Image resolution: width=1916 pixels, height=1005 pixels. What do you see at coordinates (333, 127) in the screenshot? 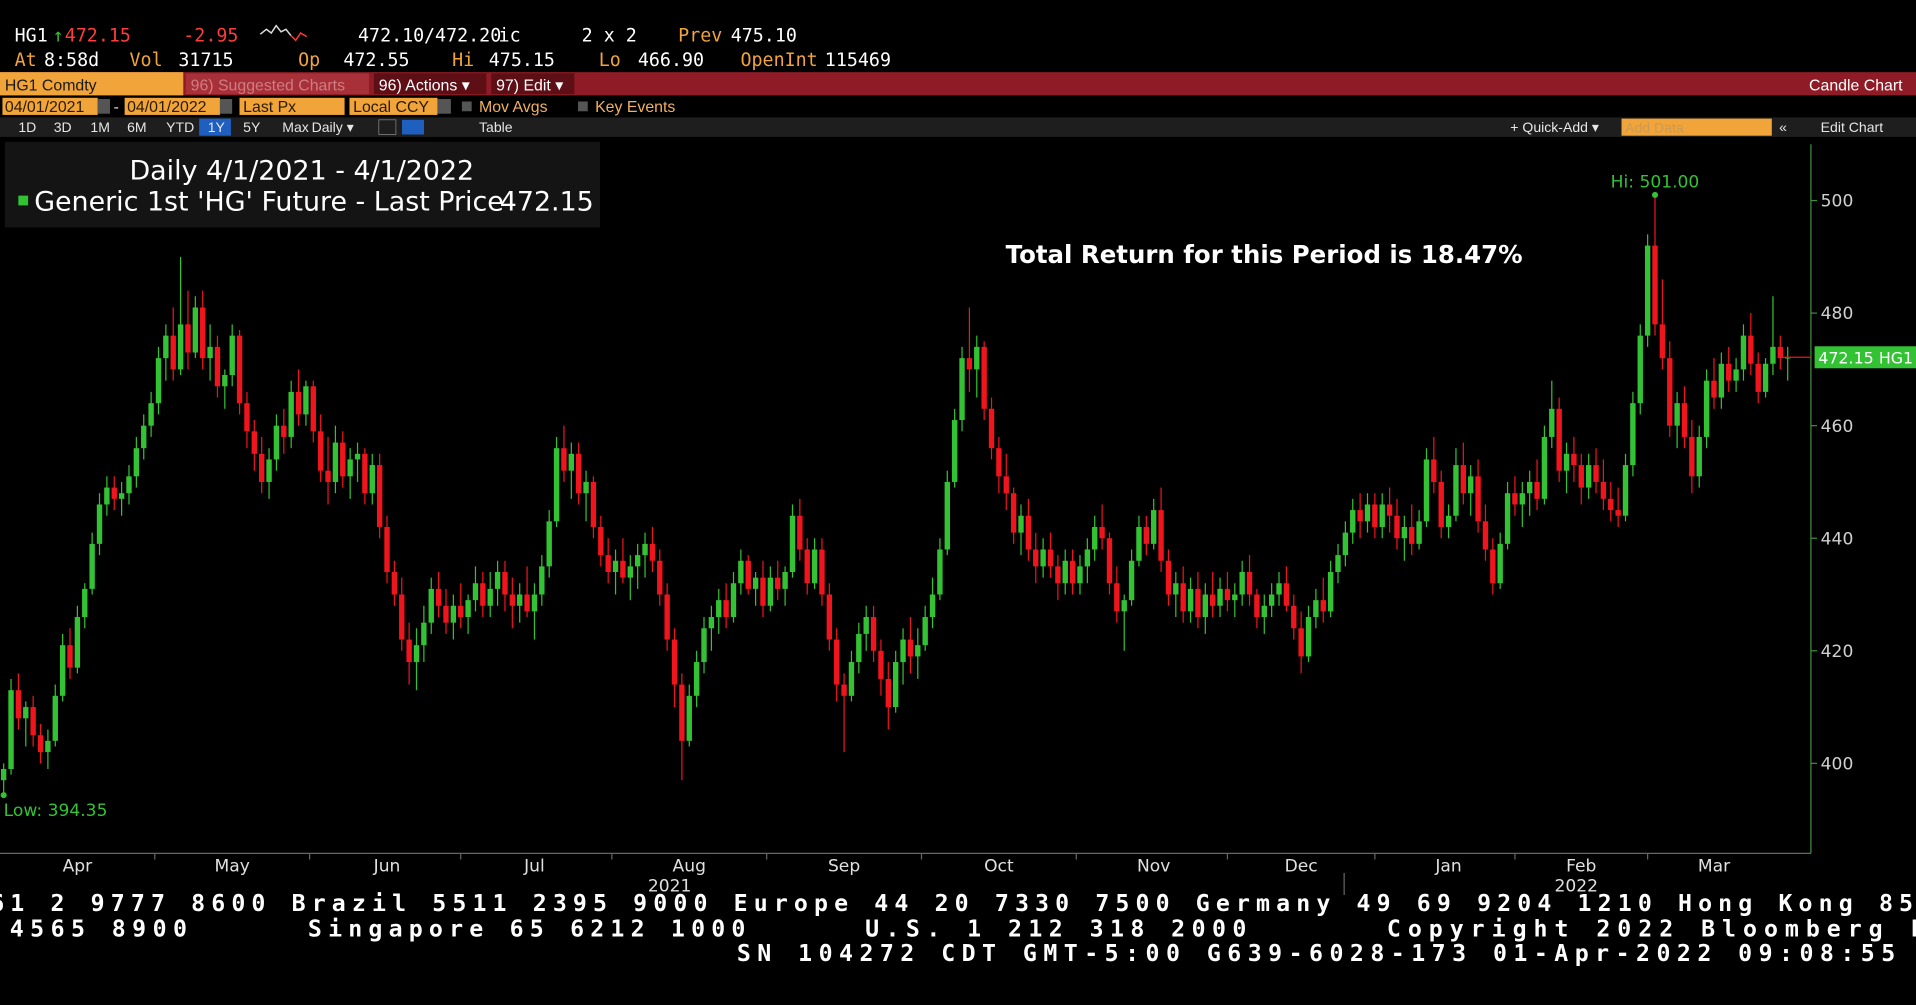
I see `frequency: Daily ▾` at bounding box center [333, 127].